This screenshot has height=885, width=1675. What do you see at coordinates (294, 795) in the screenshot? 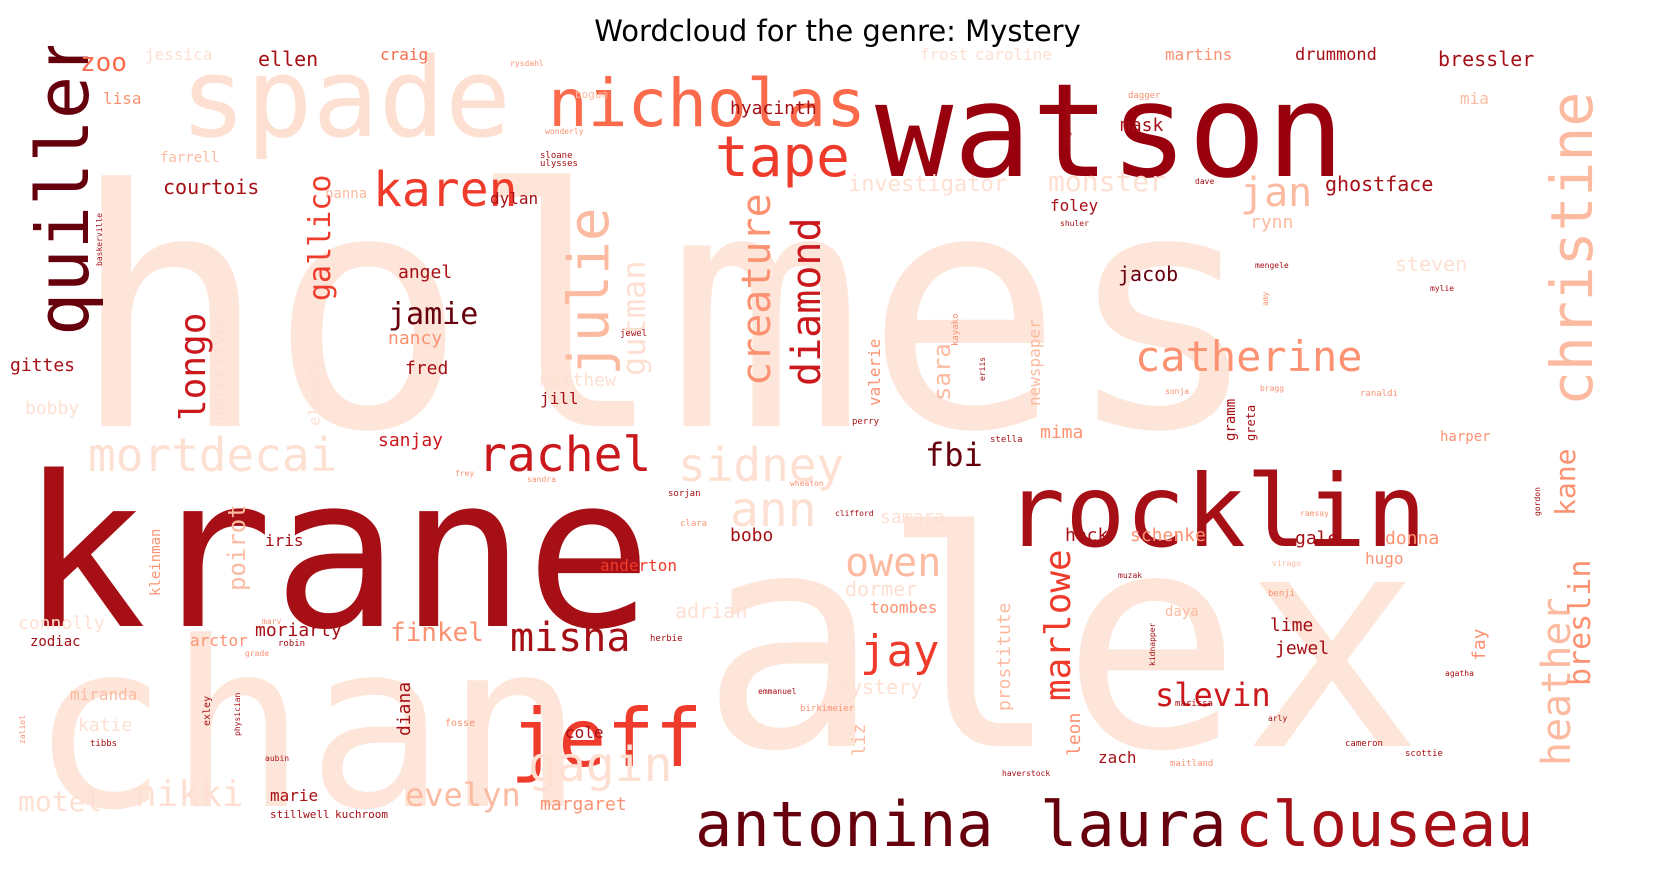
I see `word-marie: marie` at bounding box center [294, 795].